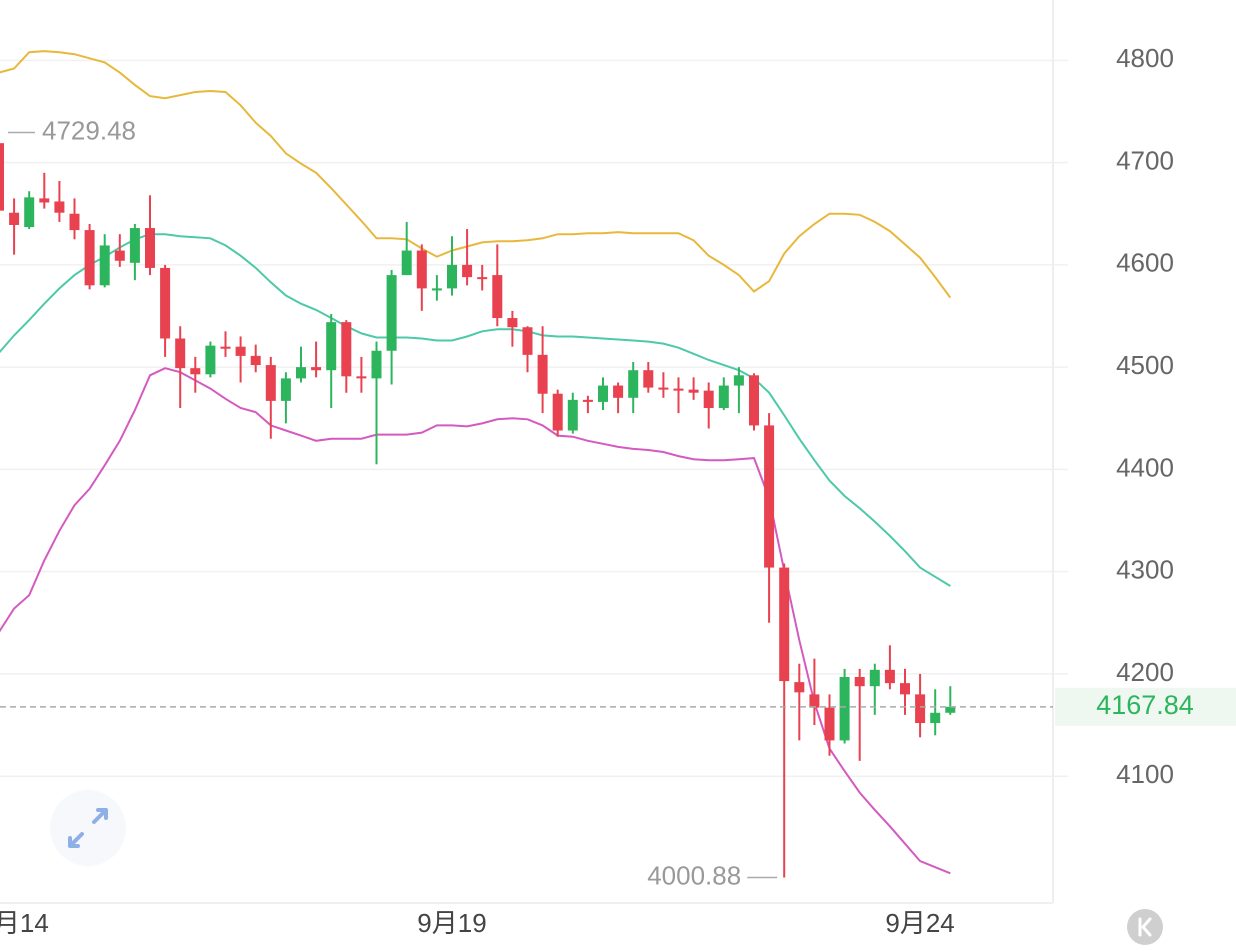 This screenshot has width=1236, height=951. What do you see at coordinates (1145, 467) in the screenshot?
I see `y-tick-label: 4400` at bounding box center [1145, 467].